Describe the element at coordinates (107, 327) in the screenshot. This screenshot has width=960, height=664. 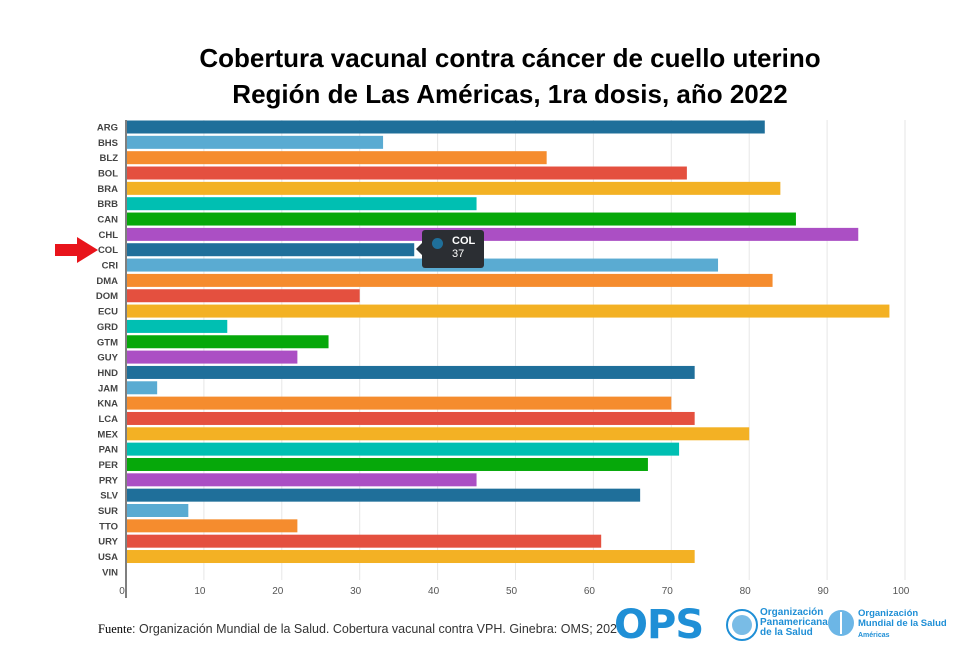
I see `y-category-label: GRD` at that location.